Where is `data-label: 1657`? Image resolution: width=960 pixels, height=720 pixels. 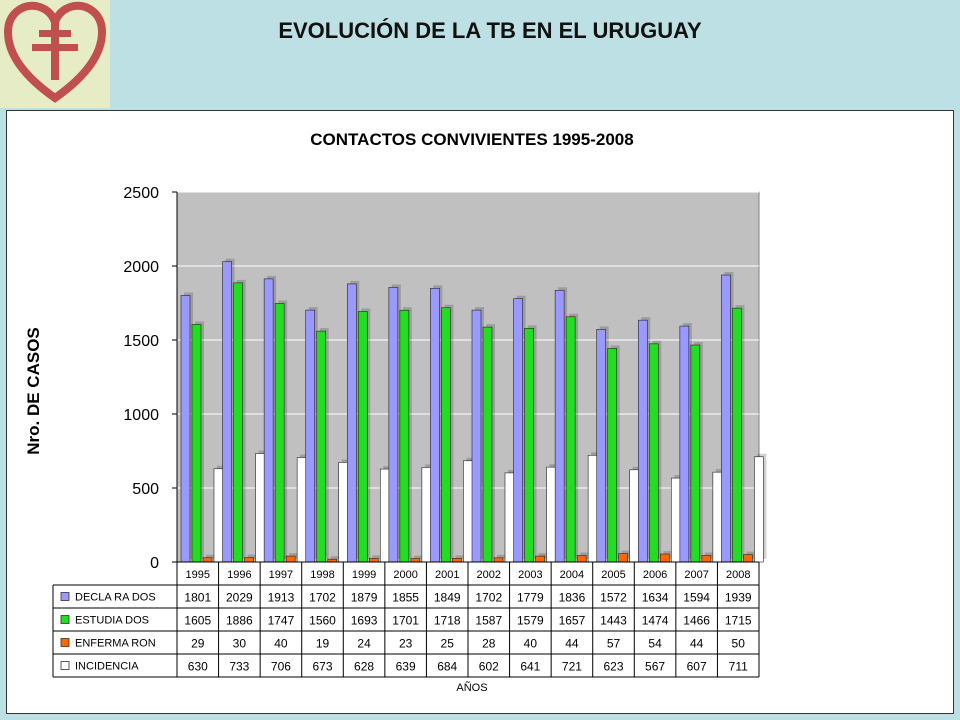
data-label: 1657 is located at coordinates (572, 621).